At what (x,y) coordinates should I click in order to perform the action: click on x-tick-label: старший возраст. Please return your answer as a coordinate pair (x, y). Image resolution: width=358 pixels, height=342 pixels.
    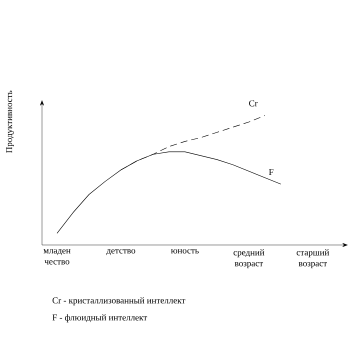
    Looking at the image, I should click on (313, 258).